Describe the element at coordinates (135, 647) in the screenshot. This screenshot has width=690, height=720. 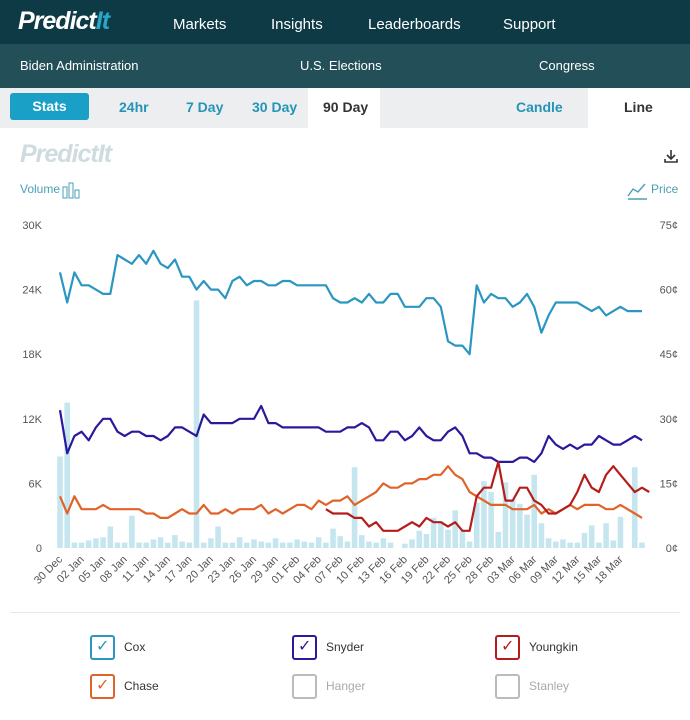
I see `legend-label-cox: Cox` at that location.